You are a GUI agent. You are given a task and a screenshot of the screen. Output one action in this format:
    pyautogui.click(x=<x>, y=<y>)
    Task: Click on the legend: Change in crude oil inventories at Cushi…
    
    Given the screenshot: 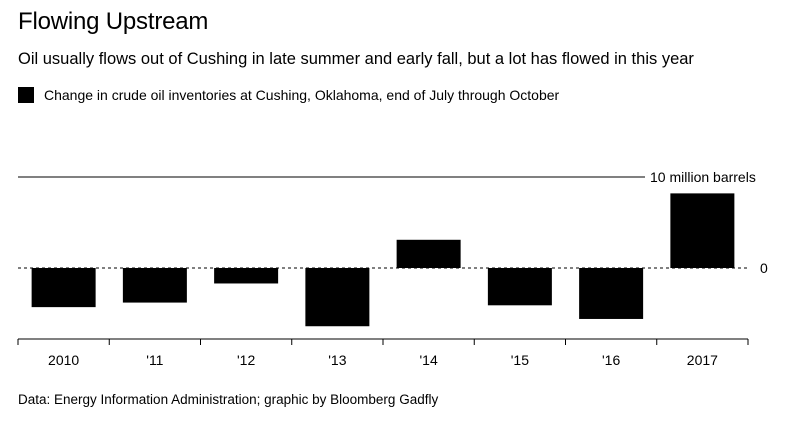 What is the action you would take?
    pyautogui.click(x=288, y=95)
    